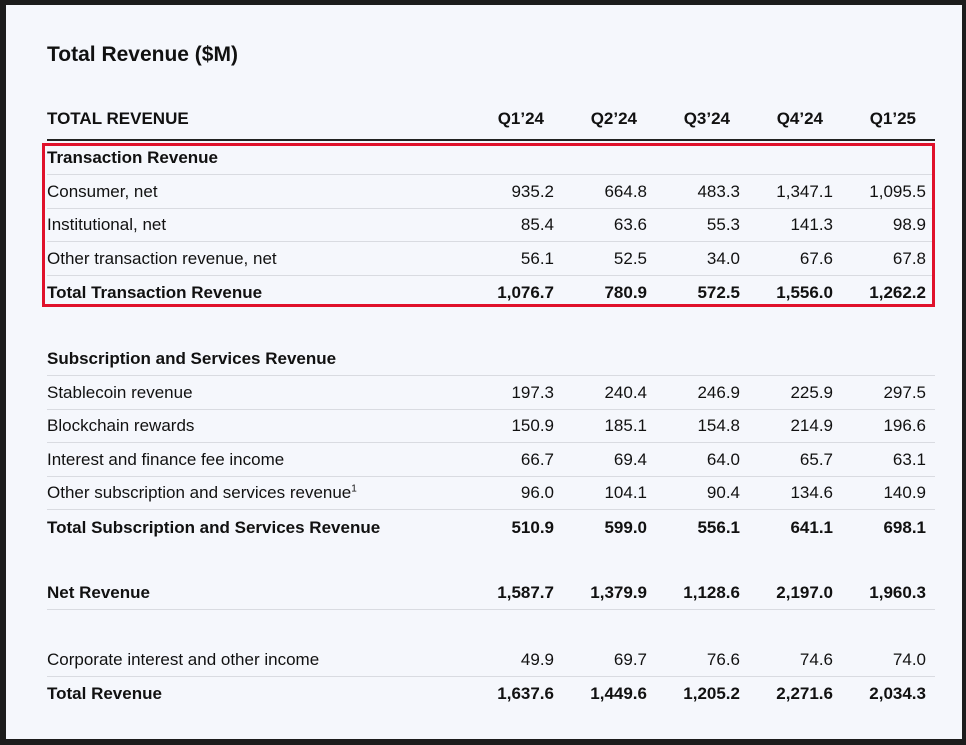 This screenshot has height=745, width=966. I want to click on cell-value: 1,128.6, so click(711, 592).